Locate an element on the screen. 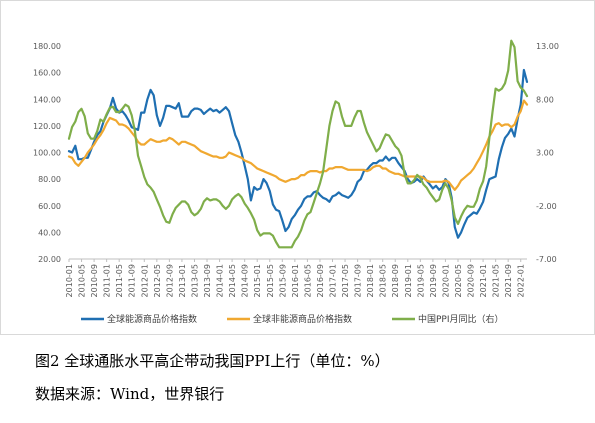  x-tick-label: 2020-09 is located at coordinates (471, 280).